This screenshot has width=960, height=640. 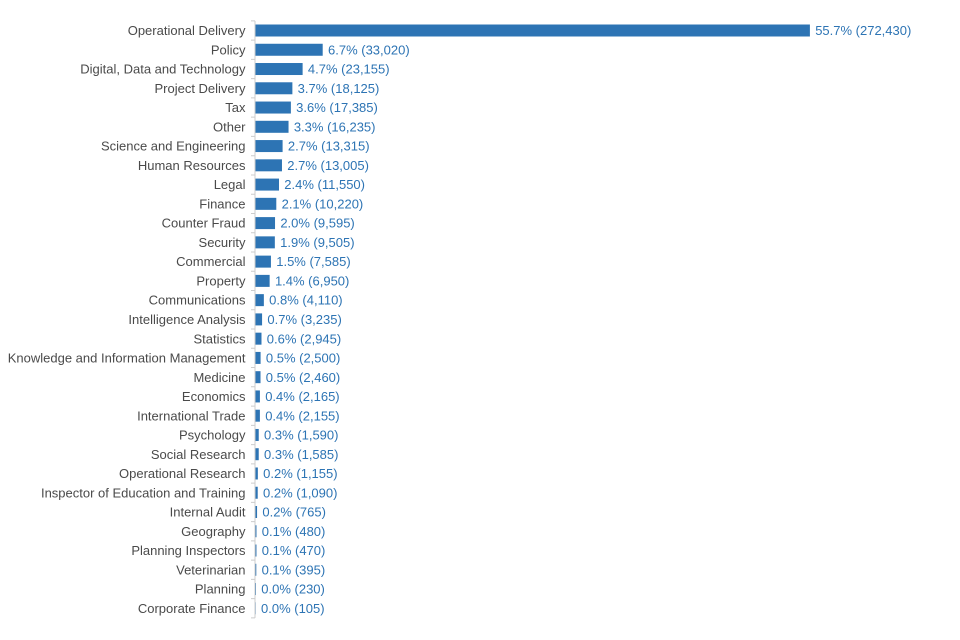 I want to click on svg-text: Operational Research, so click(x=182, y=473).